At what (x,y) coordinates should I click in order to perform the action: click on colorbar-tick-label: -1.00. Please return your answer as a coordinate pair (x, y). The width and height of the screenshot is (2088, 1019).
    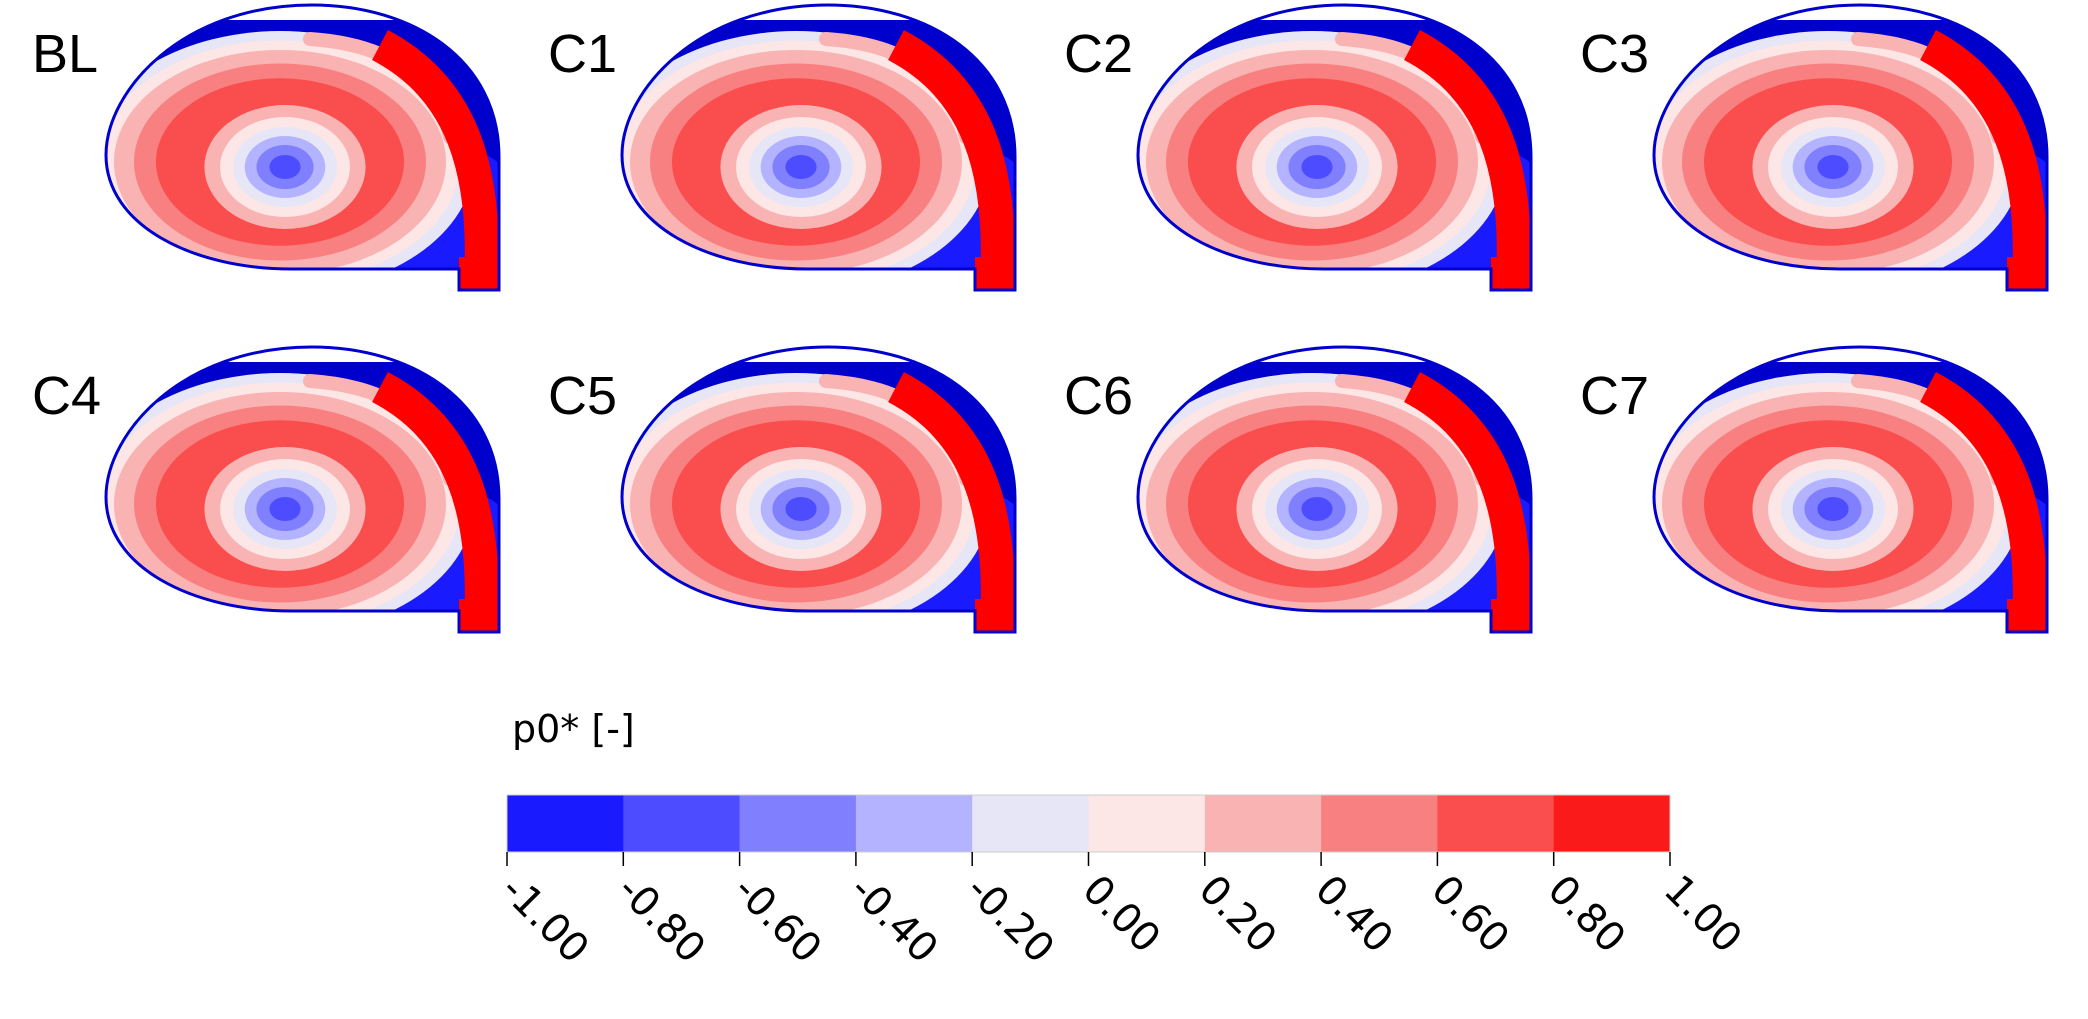
    Looking at the image, I should click on (545, 920).